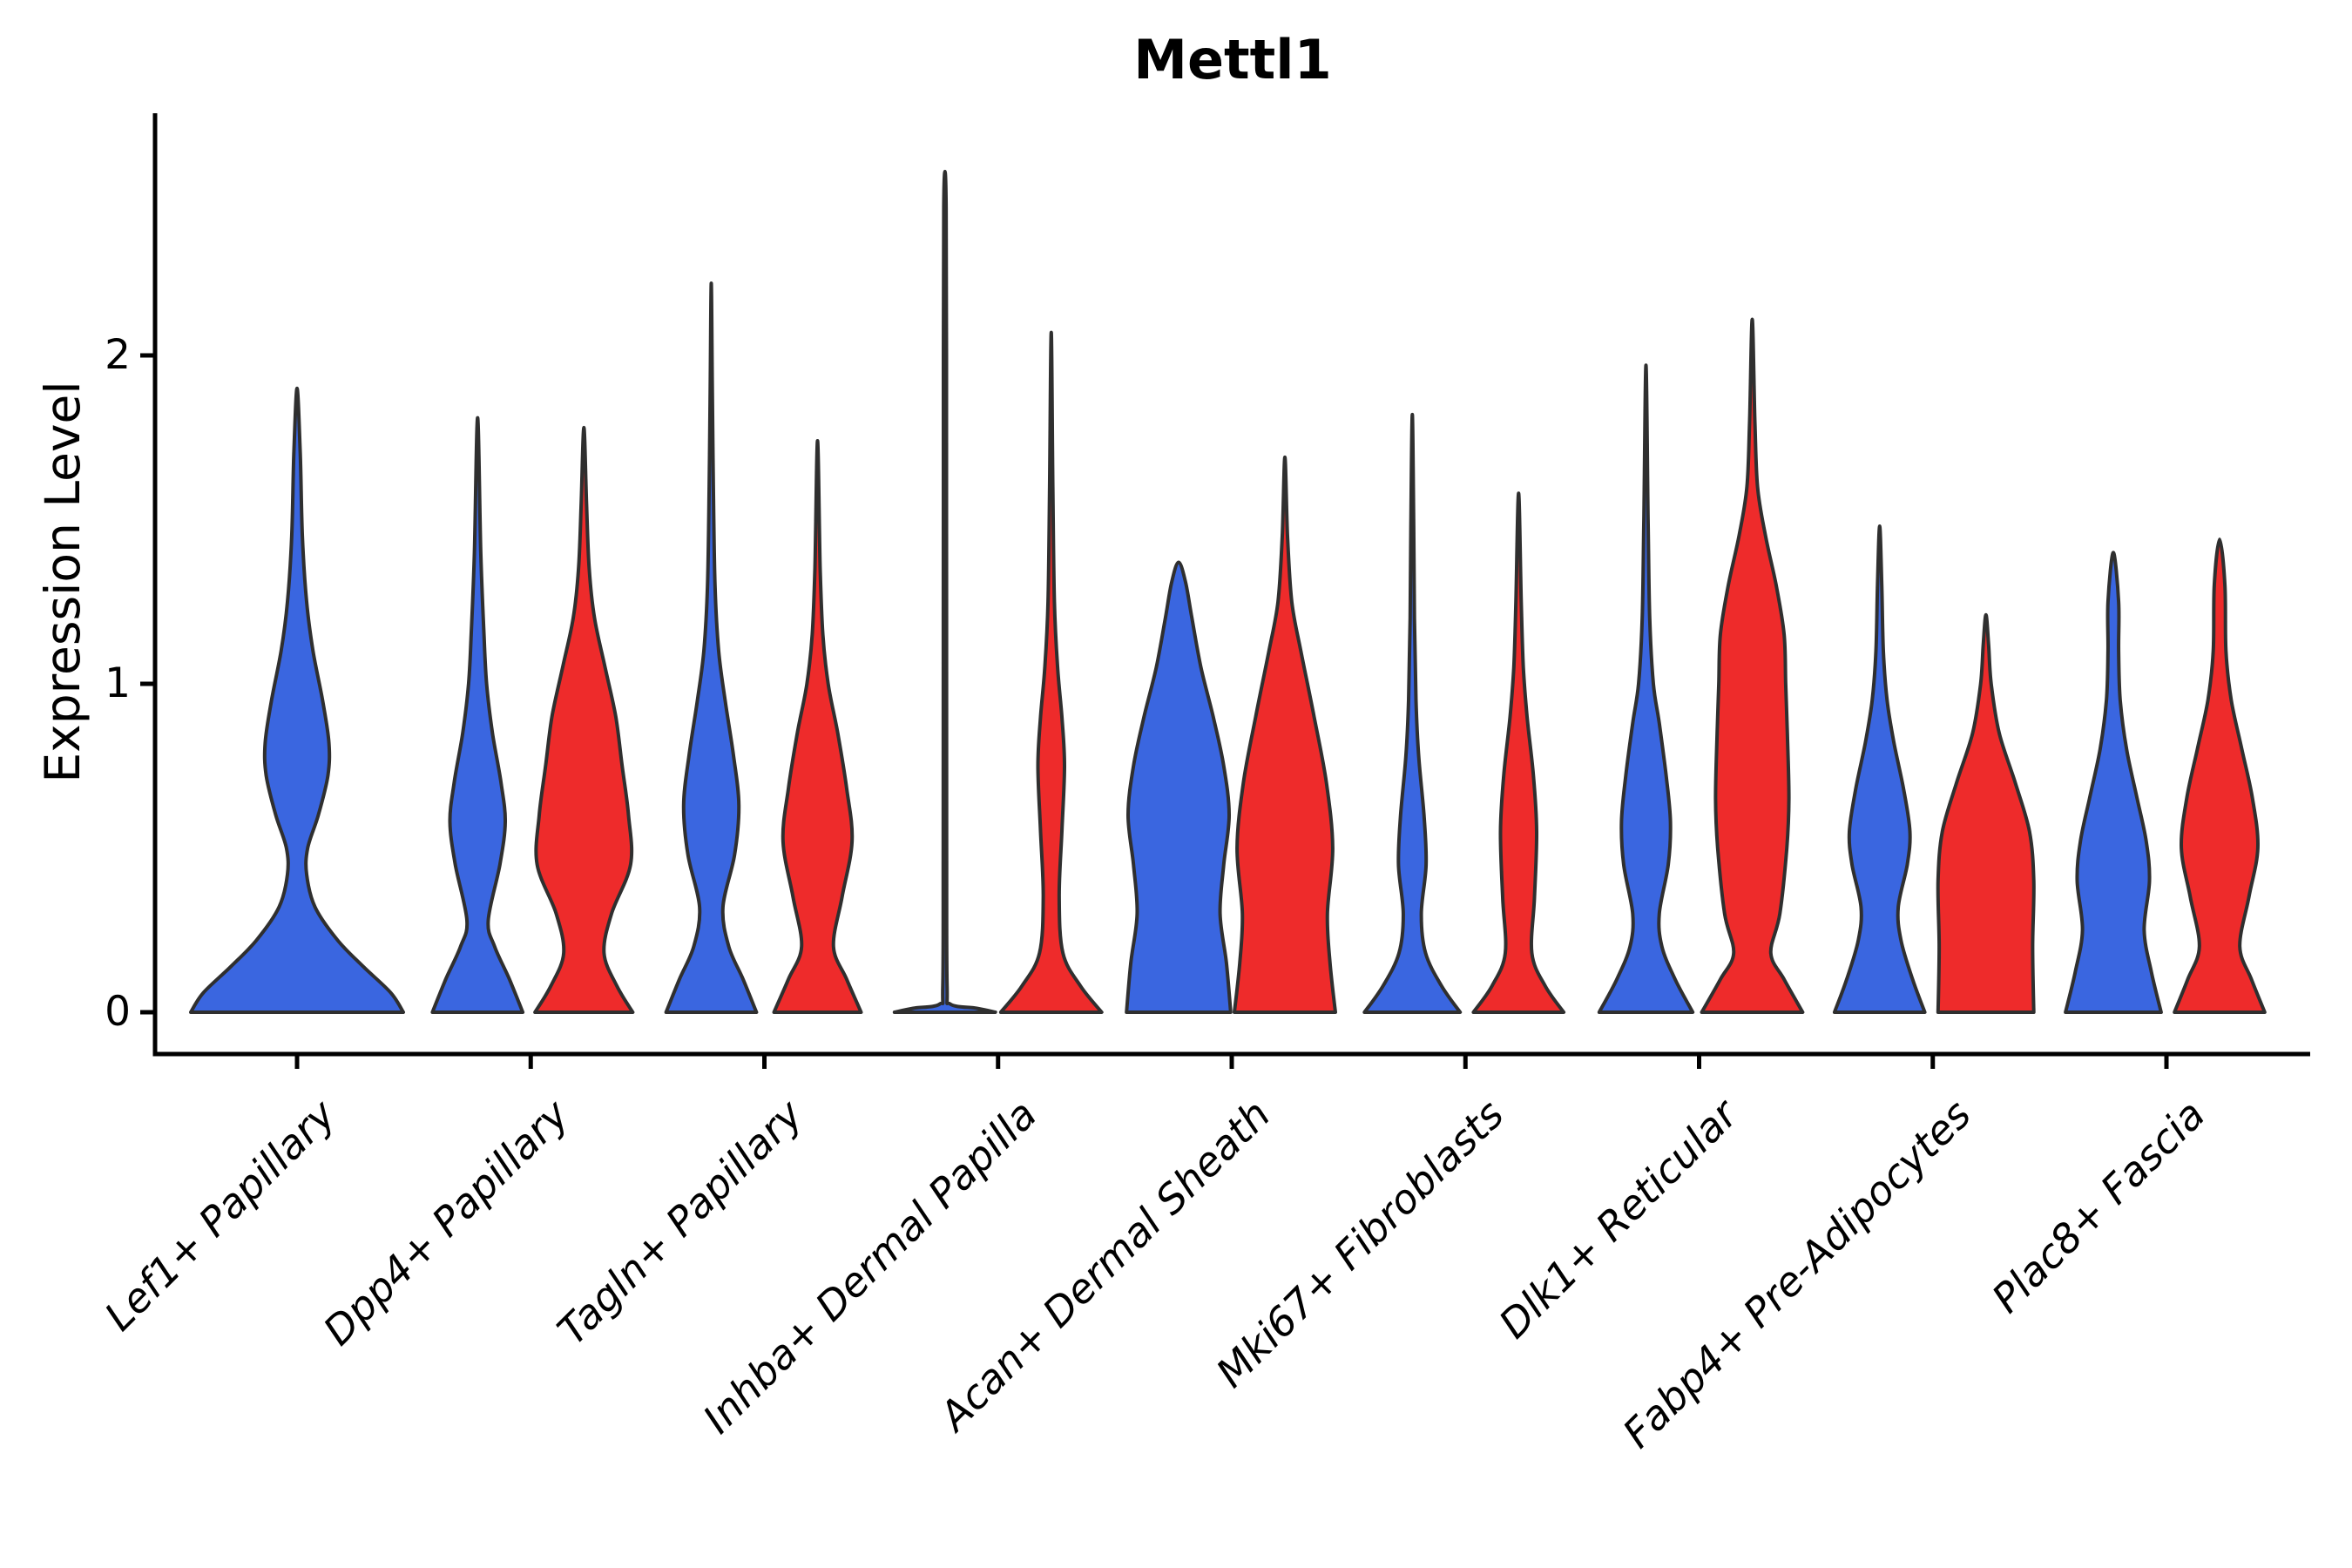 This screenshot has width=2352, height=1568. Describe the element at coordinates (2113, 782) in the screenshot. I see `violin-plac8-blue` at that location.